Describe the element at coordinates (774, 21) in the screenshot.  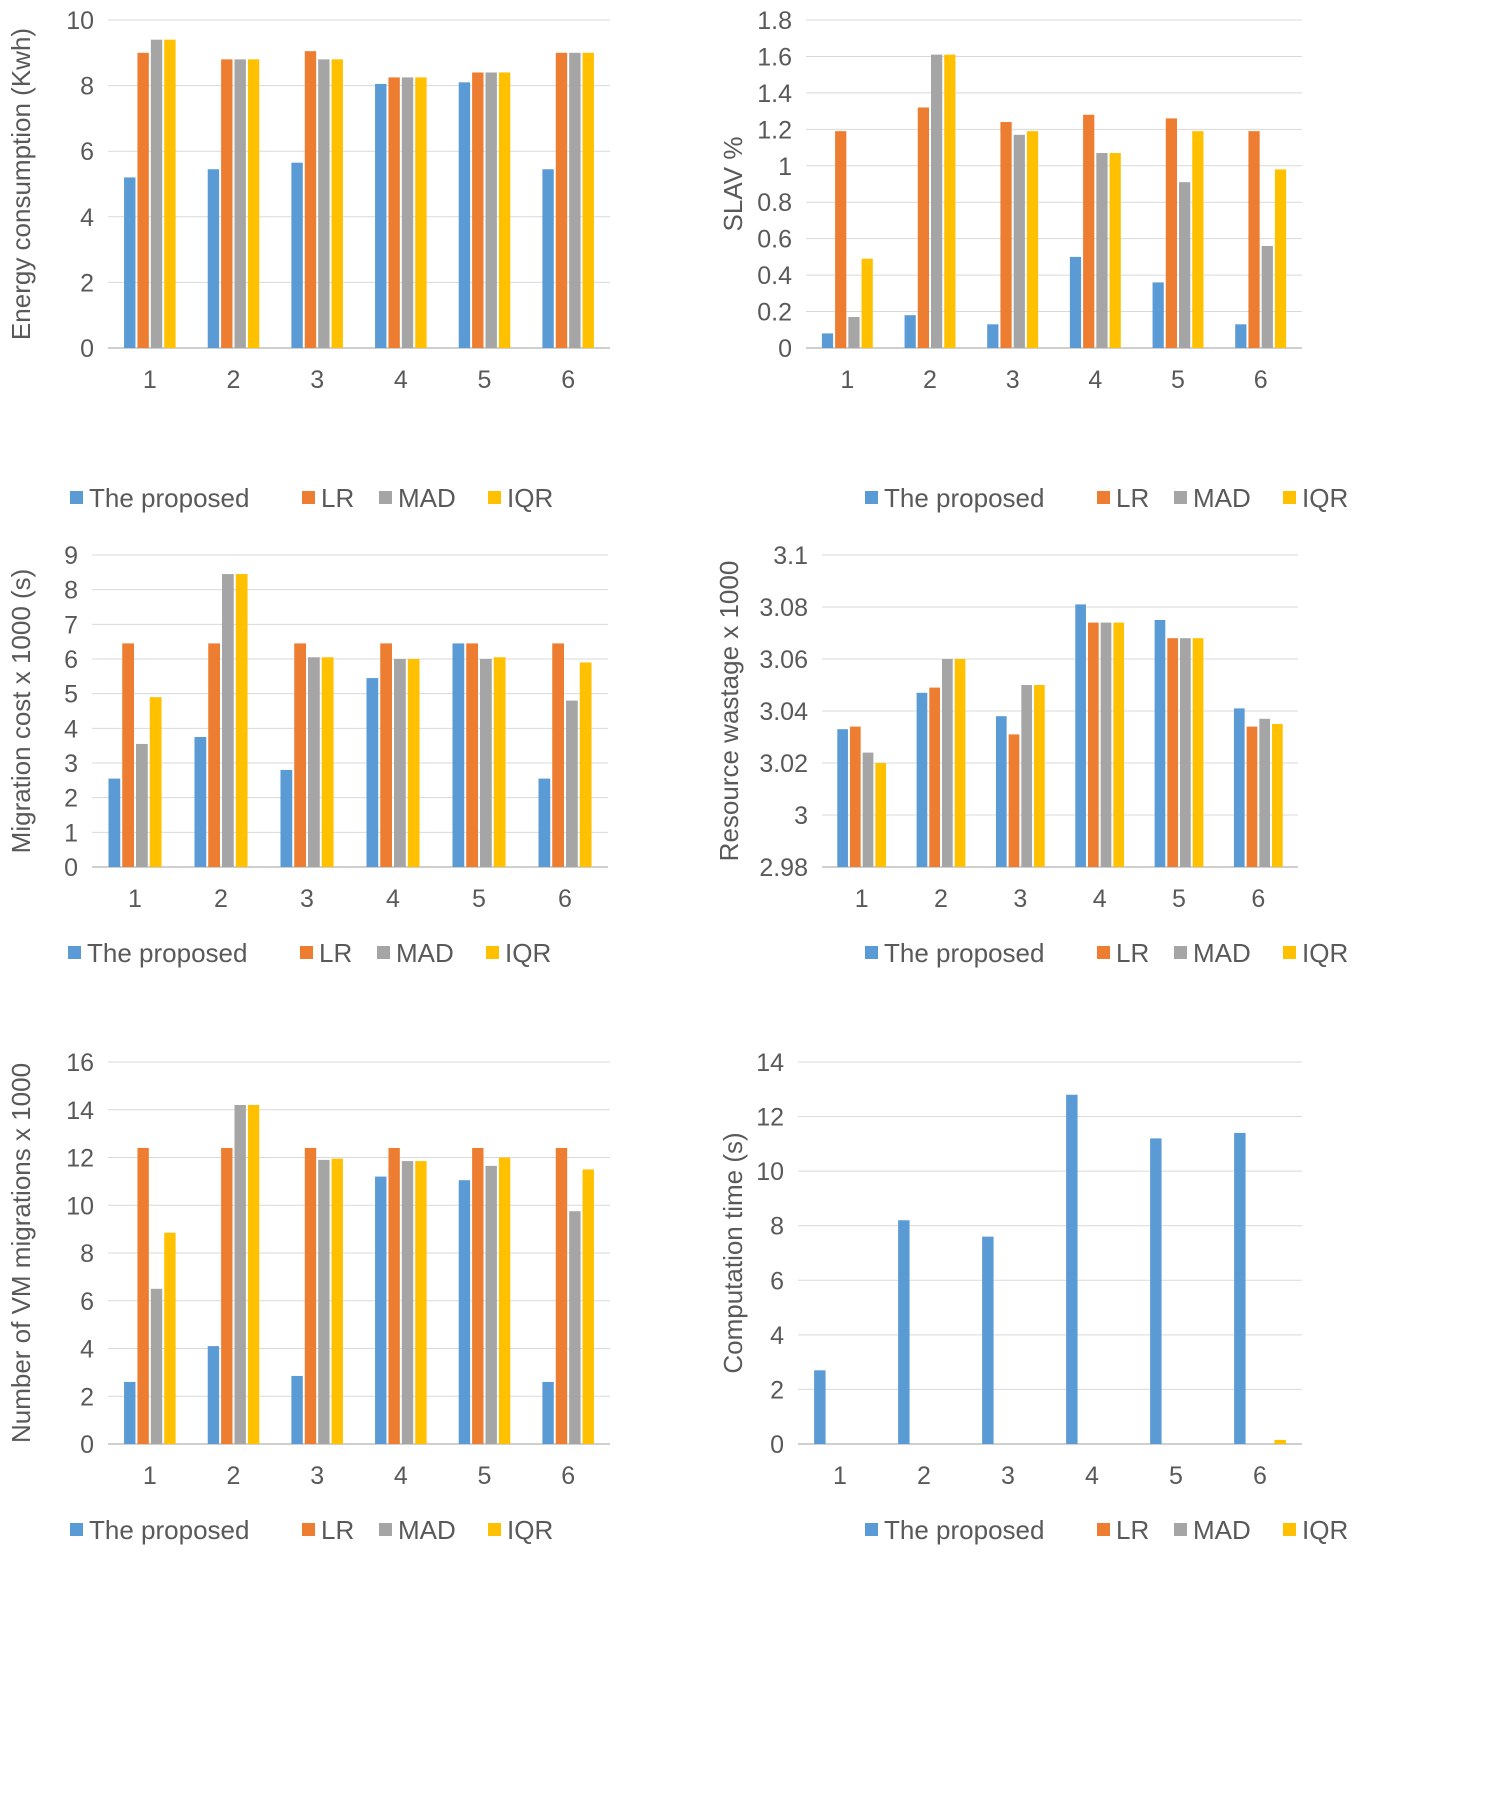
I see `y-tick-label: 1.8` at that location.